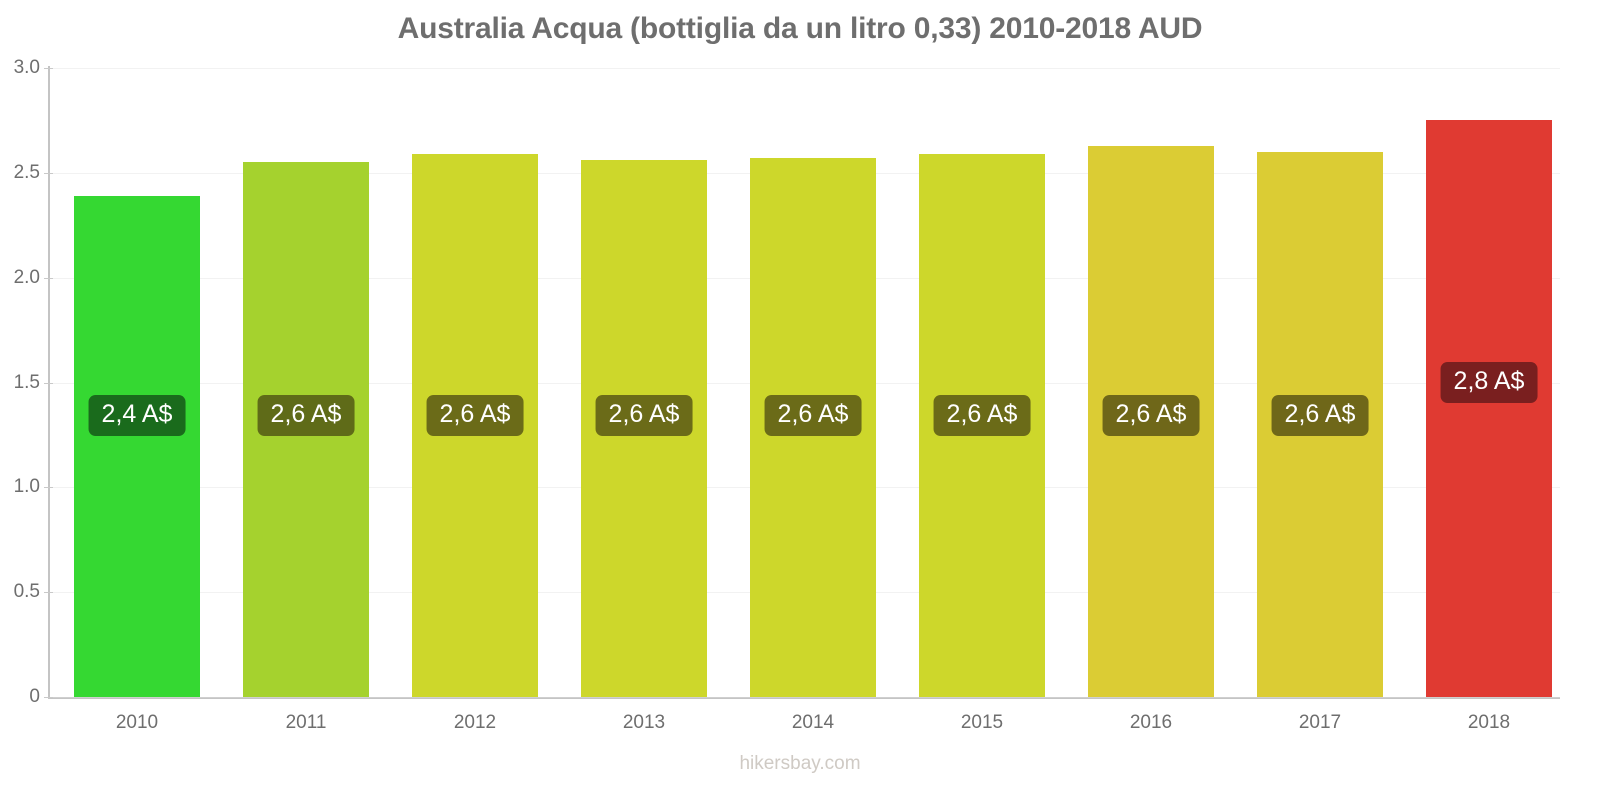 The height and width of the screenshot is (800, 1600). I want to click on source-watermark: hikersbay.com, so click(800, 763).